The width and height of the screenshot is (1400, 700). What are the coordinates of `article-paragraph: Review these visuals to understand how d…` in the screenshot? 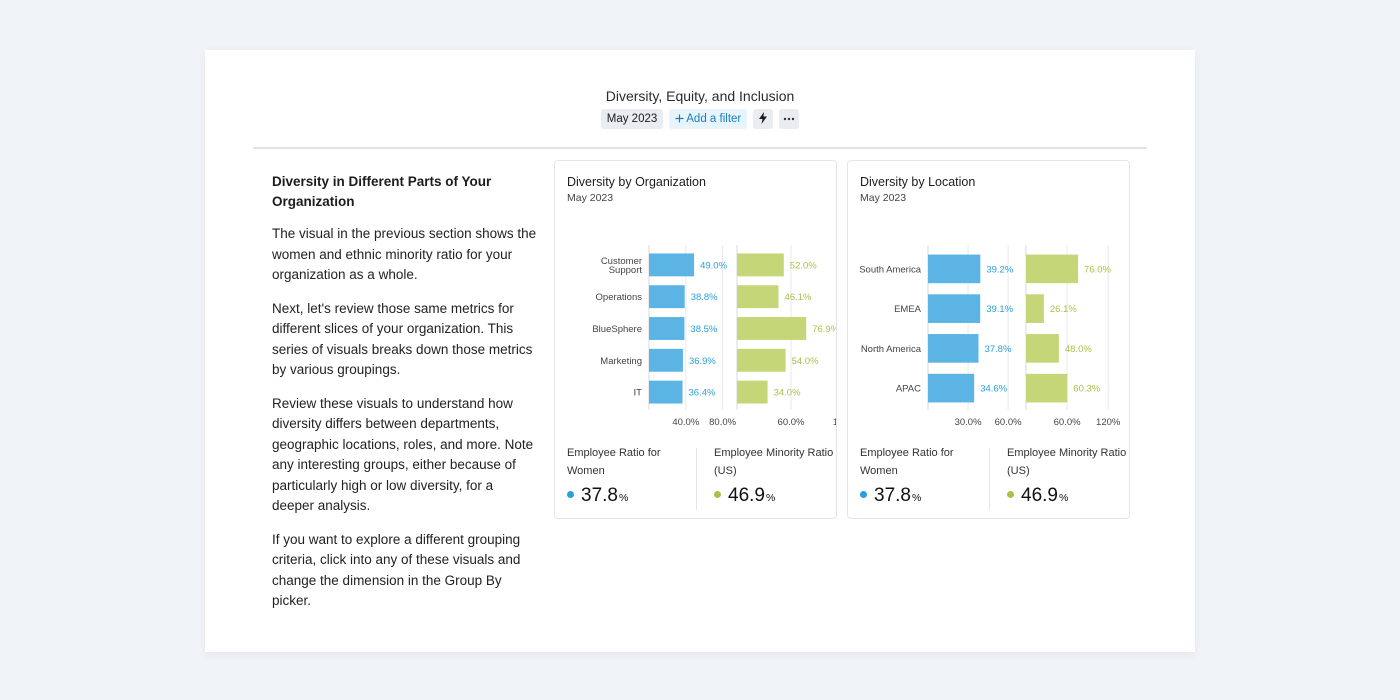 It's located at (403, 454).